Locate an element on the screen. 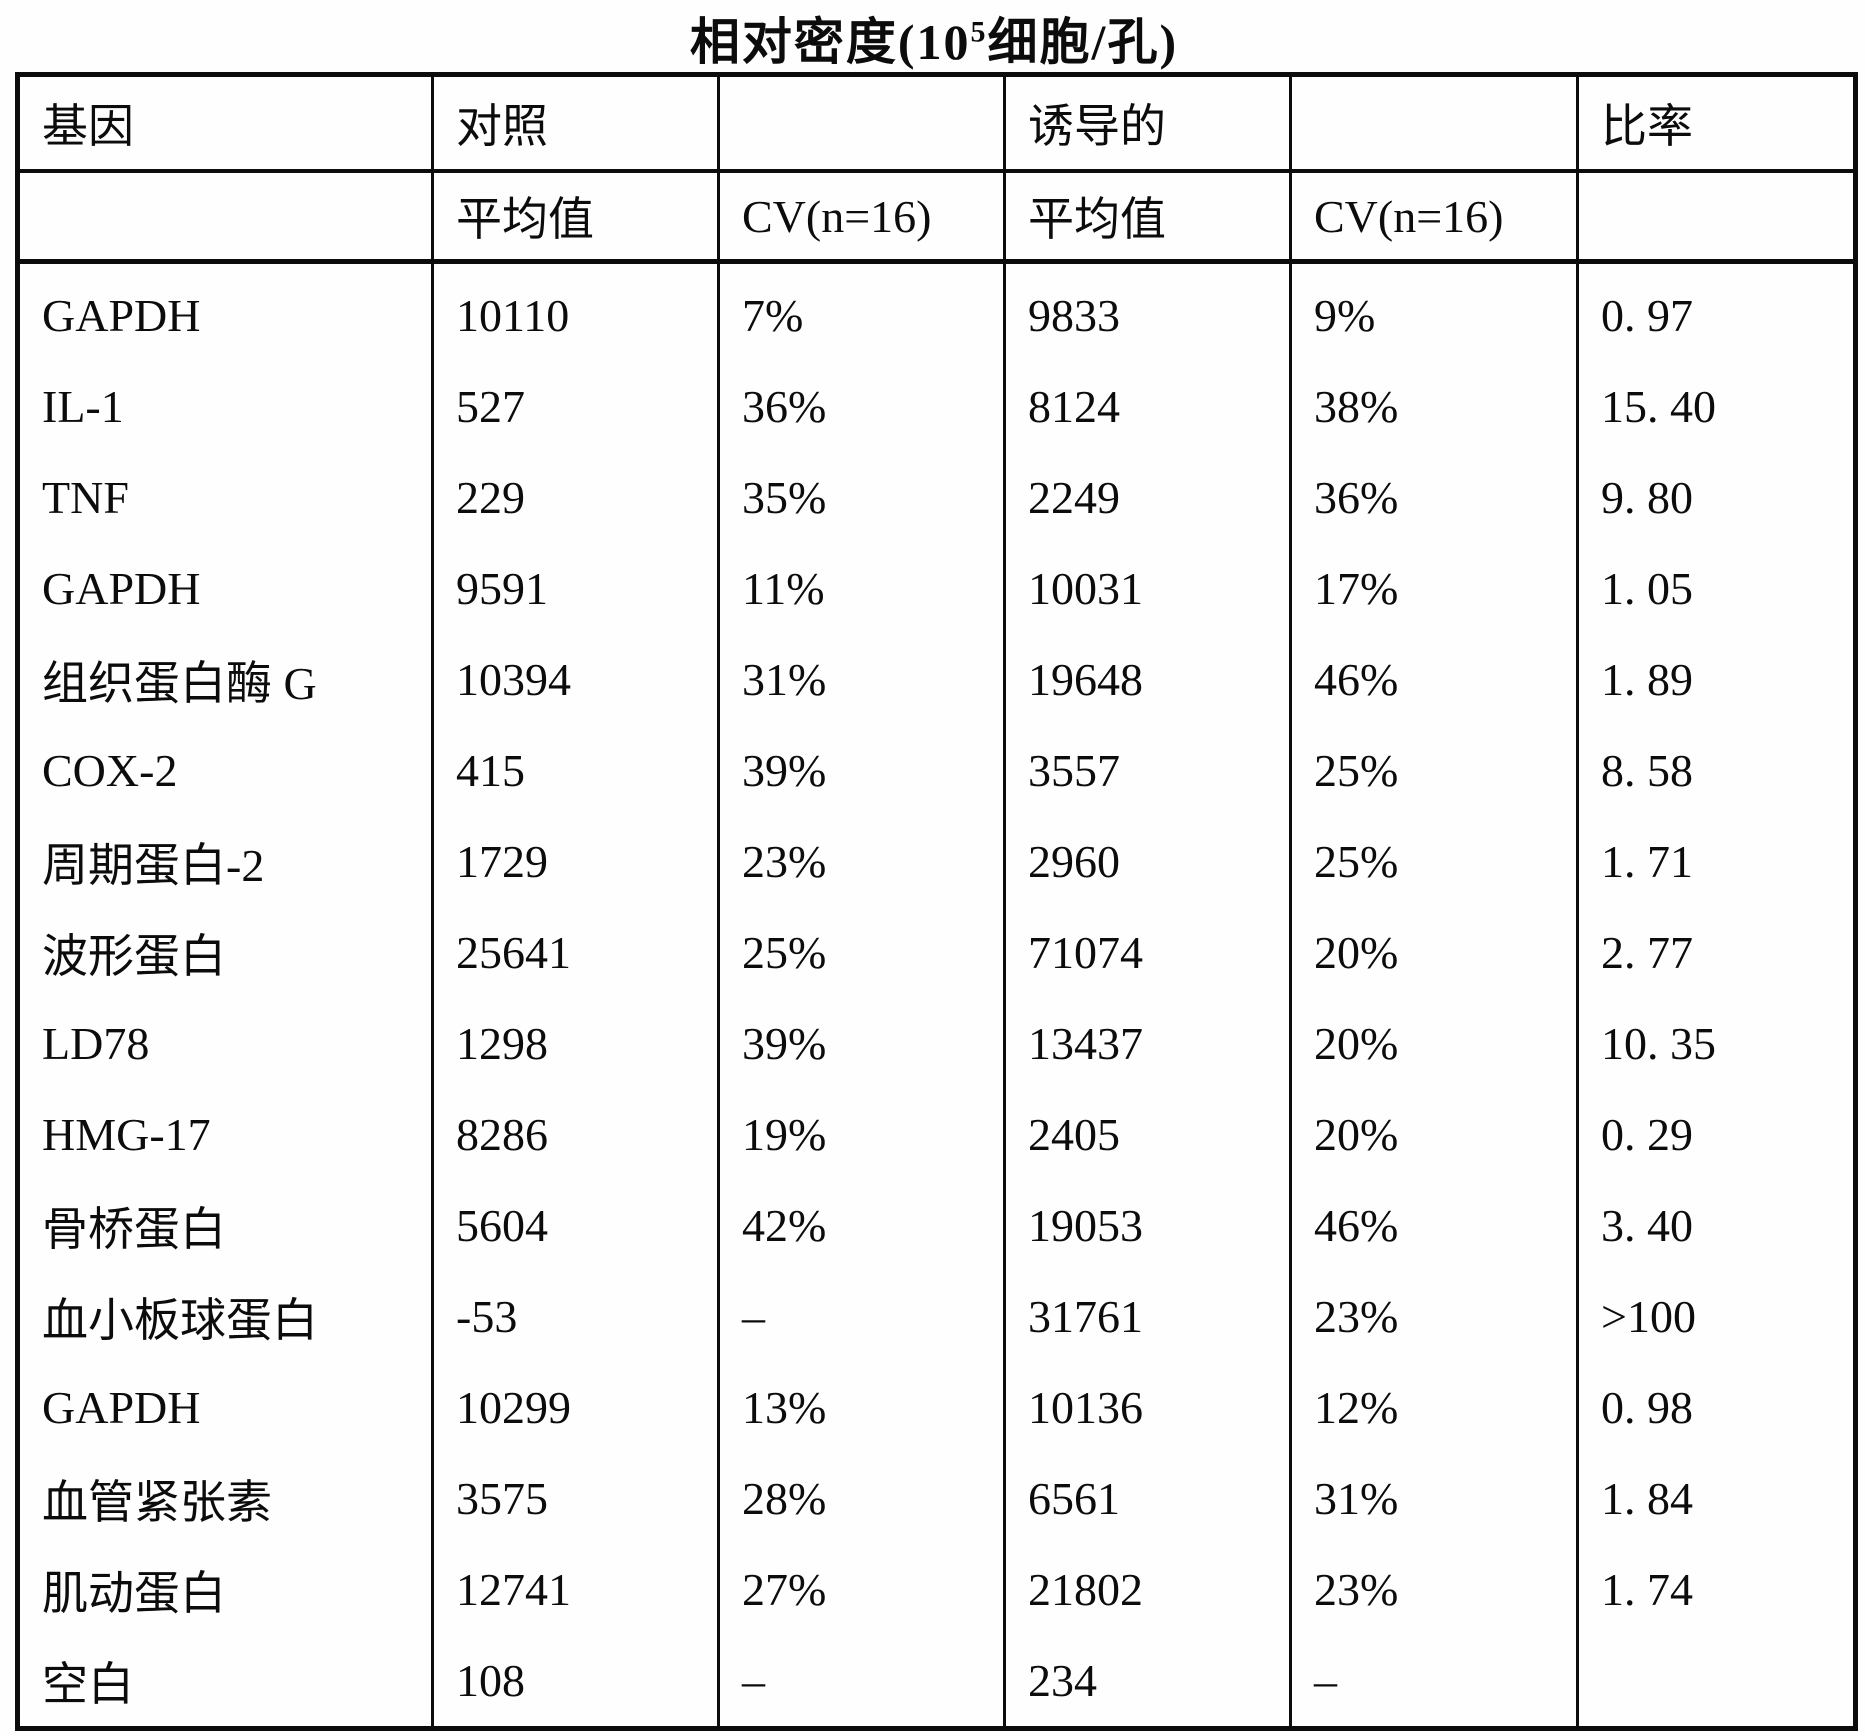 The width and height of the screenshot is (1865, 1736). table-row: 血小板球蛋白 -53 – 31761 23% >100 is located at coordinates (936, 1316).